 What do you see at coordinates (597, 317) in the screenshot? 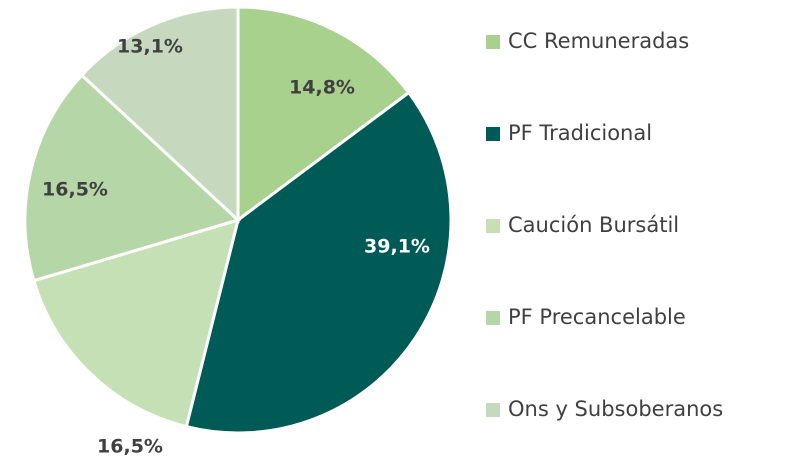
I see `legend-label: PF Precancelable` at bounding box center [597, 317].